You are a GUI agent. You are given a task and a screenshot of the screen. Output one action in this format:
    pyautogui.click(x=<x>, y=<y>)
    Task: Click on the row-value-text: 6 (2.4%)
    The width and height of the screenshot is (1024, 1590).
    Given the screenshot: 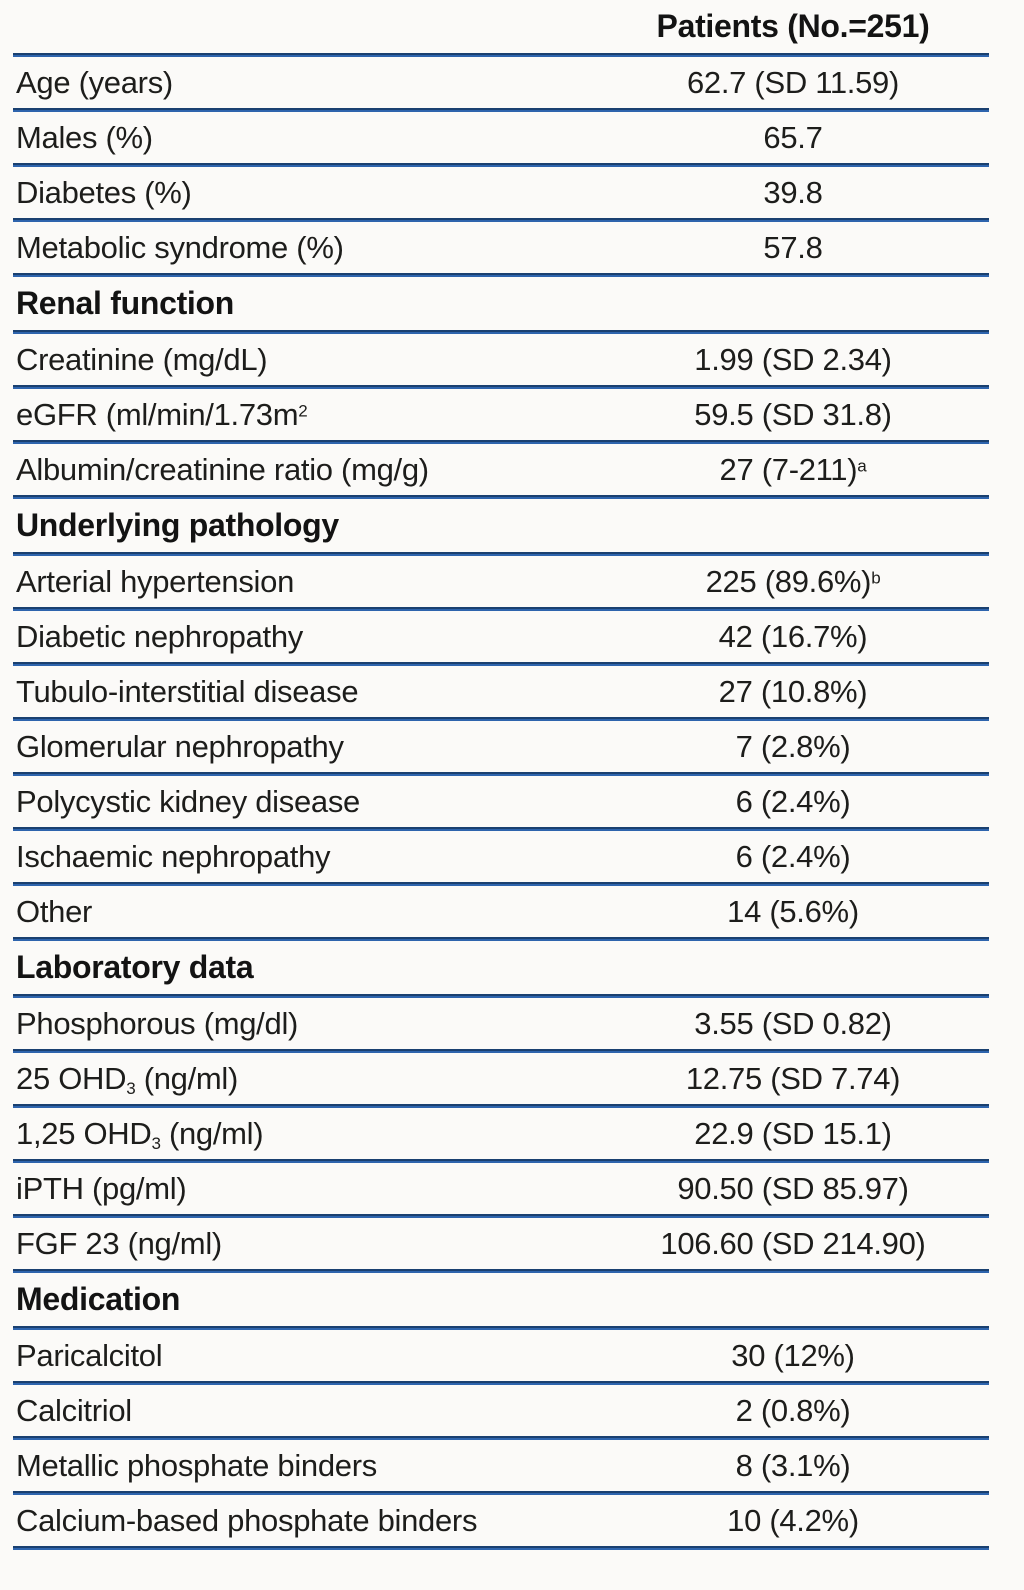 What is the action you would take?
    pyautogui.click(x=793, y=801)
    